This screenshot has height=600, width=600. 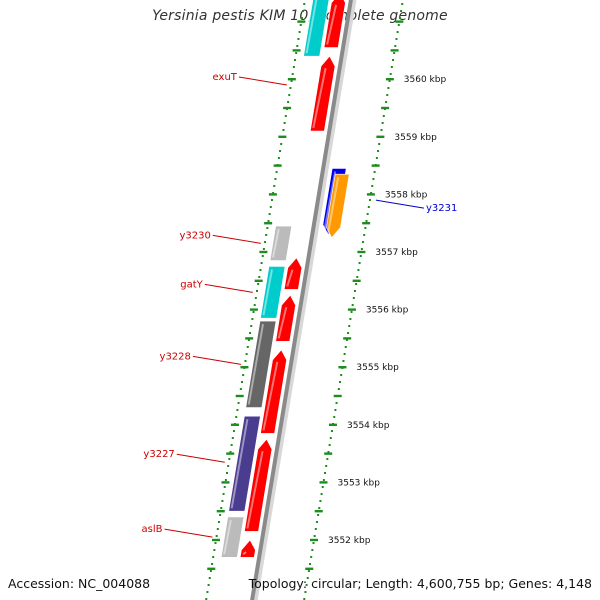 I want to click on gene-label: y3231, so click(x=441, y=208).